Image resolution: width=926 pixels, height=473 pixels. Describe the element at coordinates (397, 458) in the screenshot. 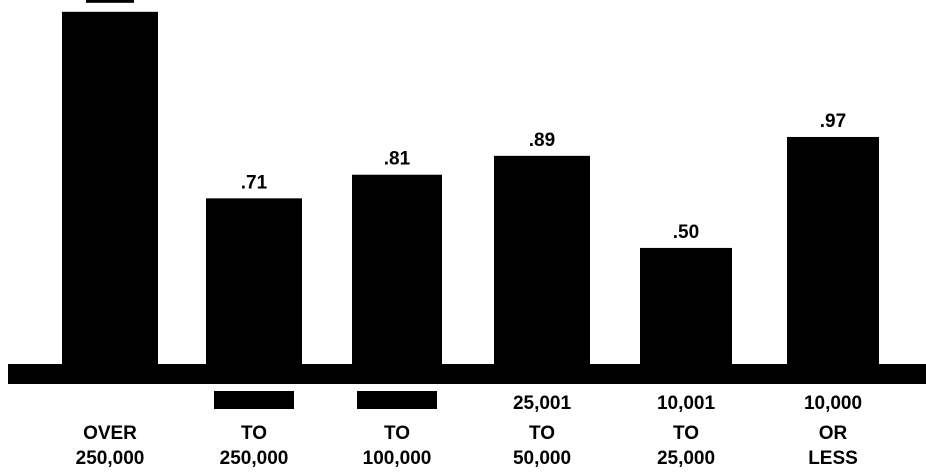

I see `category-label-2-2: 100,000` at that location.